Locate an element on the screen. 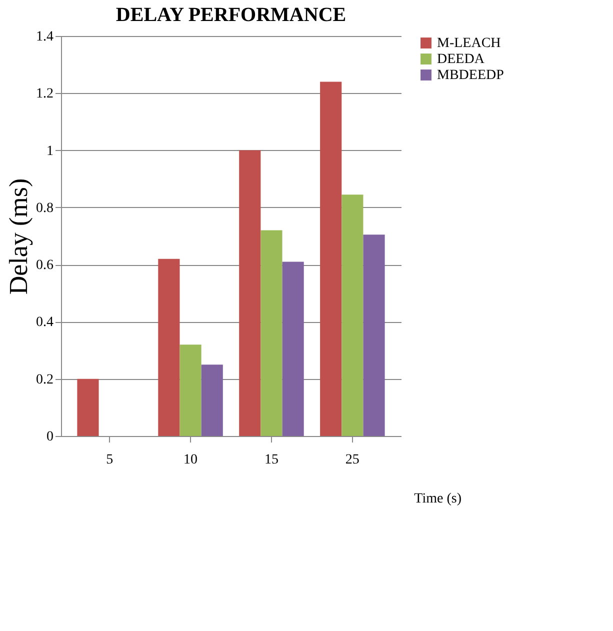  y-tick-label: 1.2 is located at coordinates (45, 94).